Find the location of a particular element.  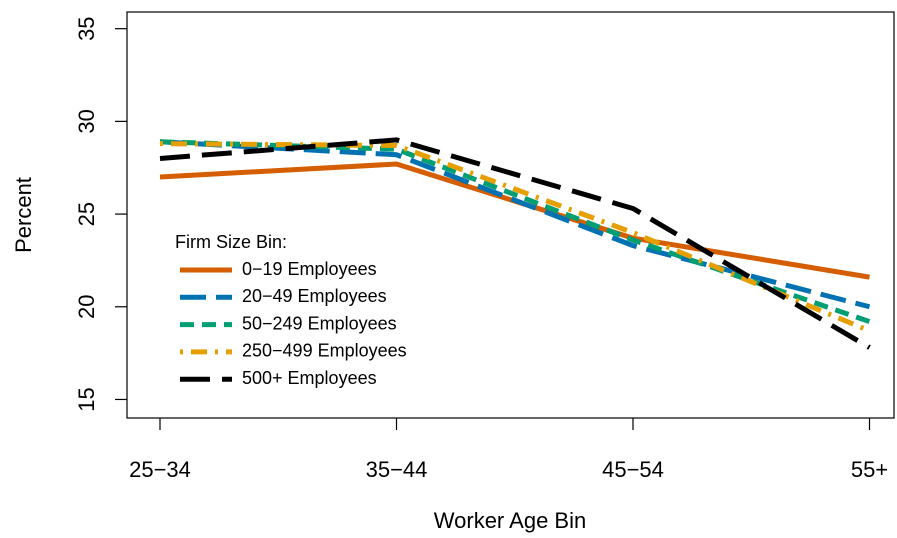

y-tick-label: 30 is located at coordinates (86, 121).